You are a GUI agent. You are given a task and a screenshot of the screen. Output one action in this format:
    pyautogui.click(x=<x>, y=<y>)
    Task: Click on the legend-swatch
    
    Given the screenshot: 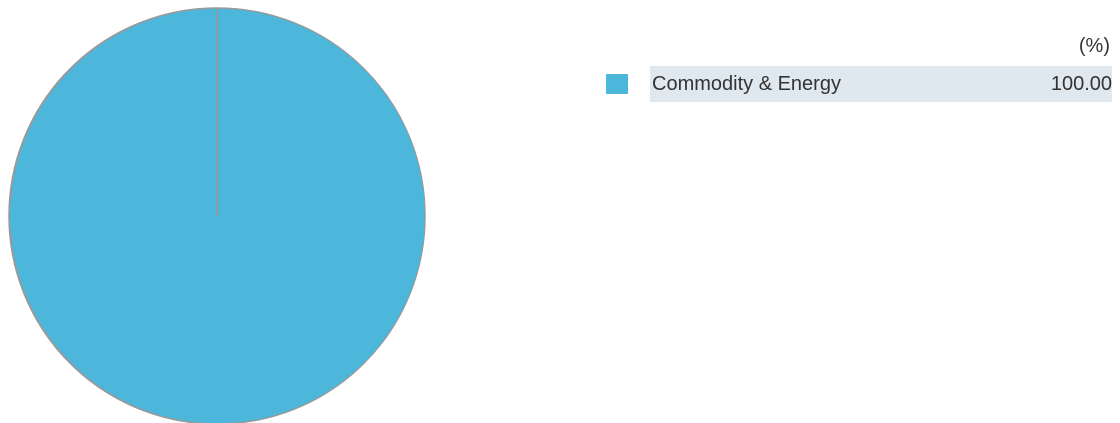 What is the action you would take?
    pyautogui.click(x=617, y=84)
    